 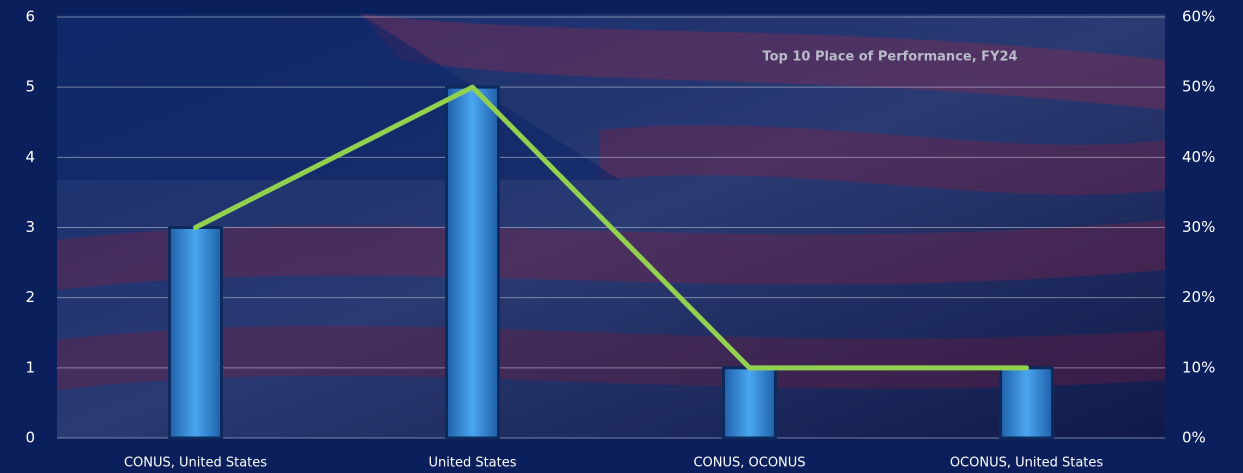 I want to click on y-tick-label: 5, so click(x=30, y=87).